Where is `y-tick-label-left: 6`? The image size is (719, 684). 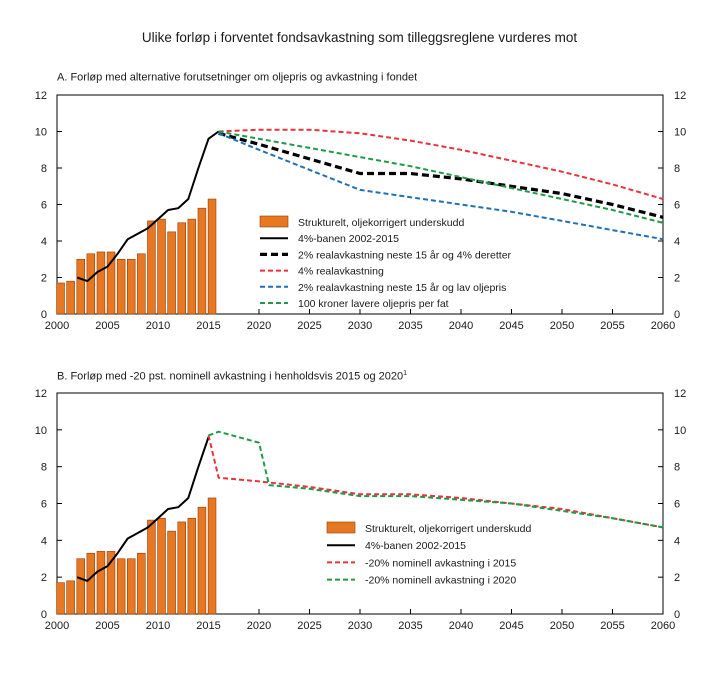
y-tick-label-left: 6 is located at coordinates (44, 206).